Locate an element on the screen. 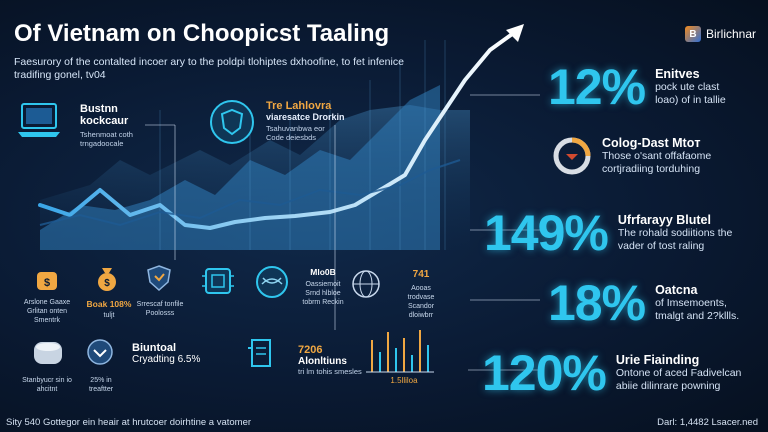  laptop-block-title: Bustnn kockcaur is located at coordinates (104, 115).